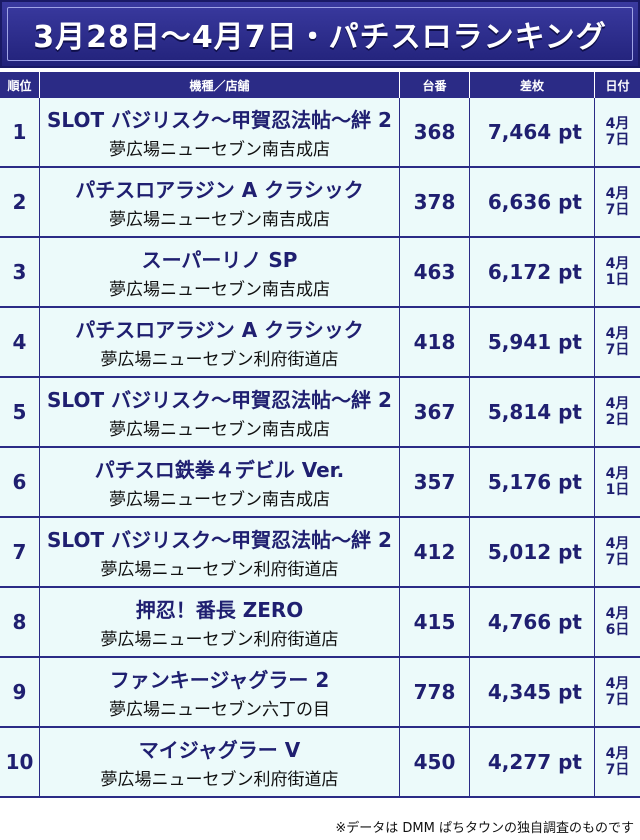 This screenshot has width=640, height=840. Describe the element at coordinates (219, 750) in the screenshot. I see `machine-name: マイジャグラー V` at that location.